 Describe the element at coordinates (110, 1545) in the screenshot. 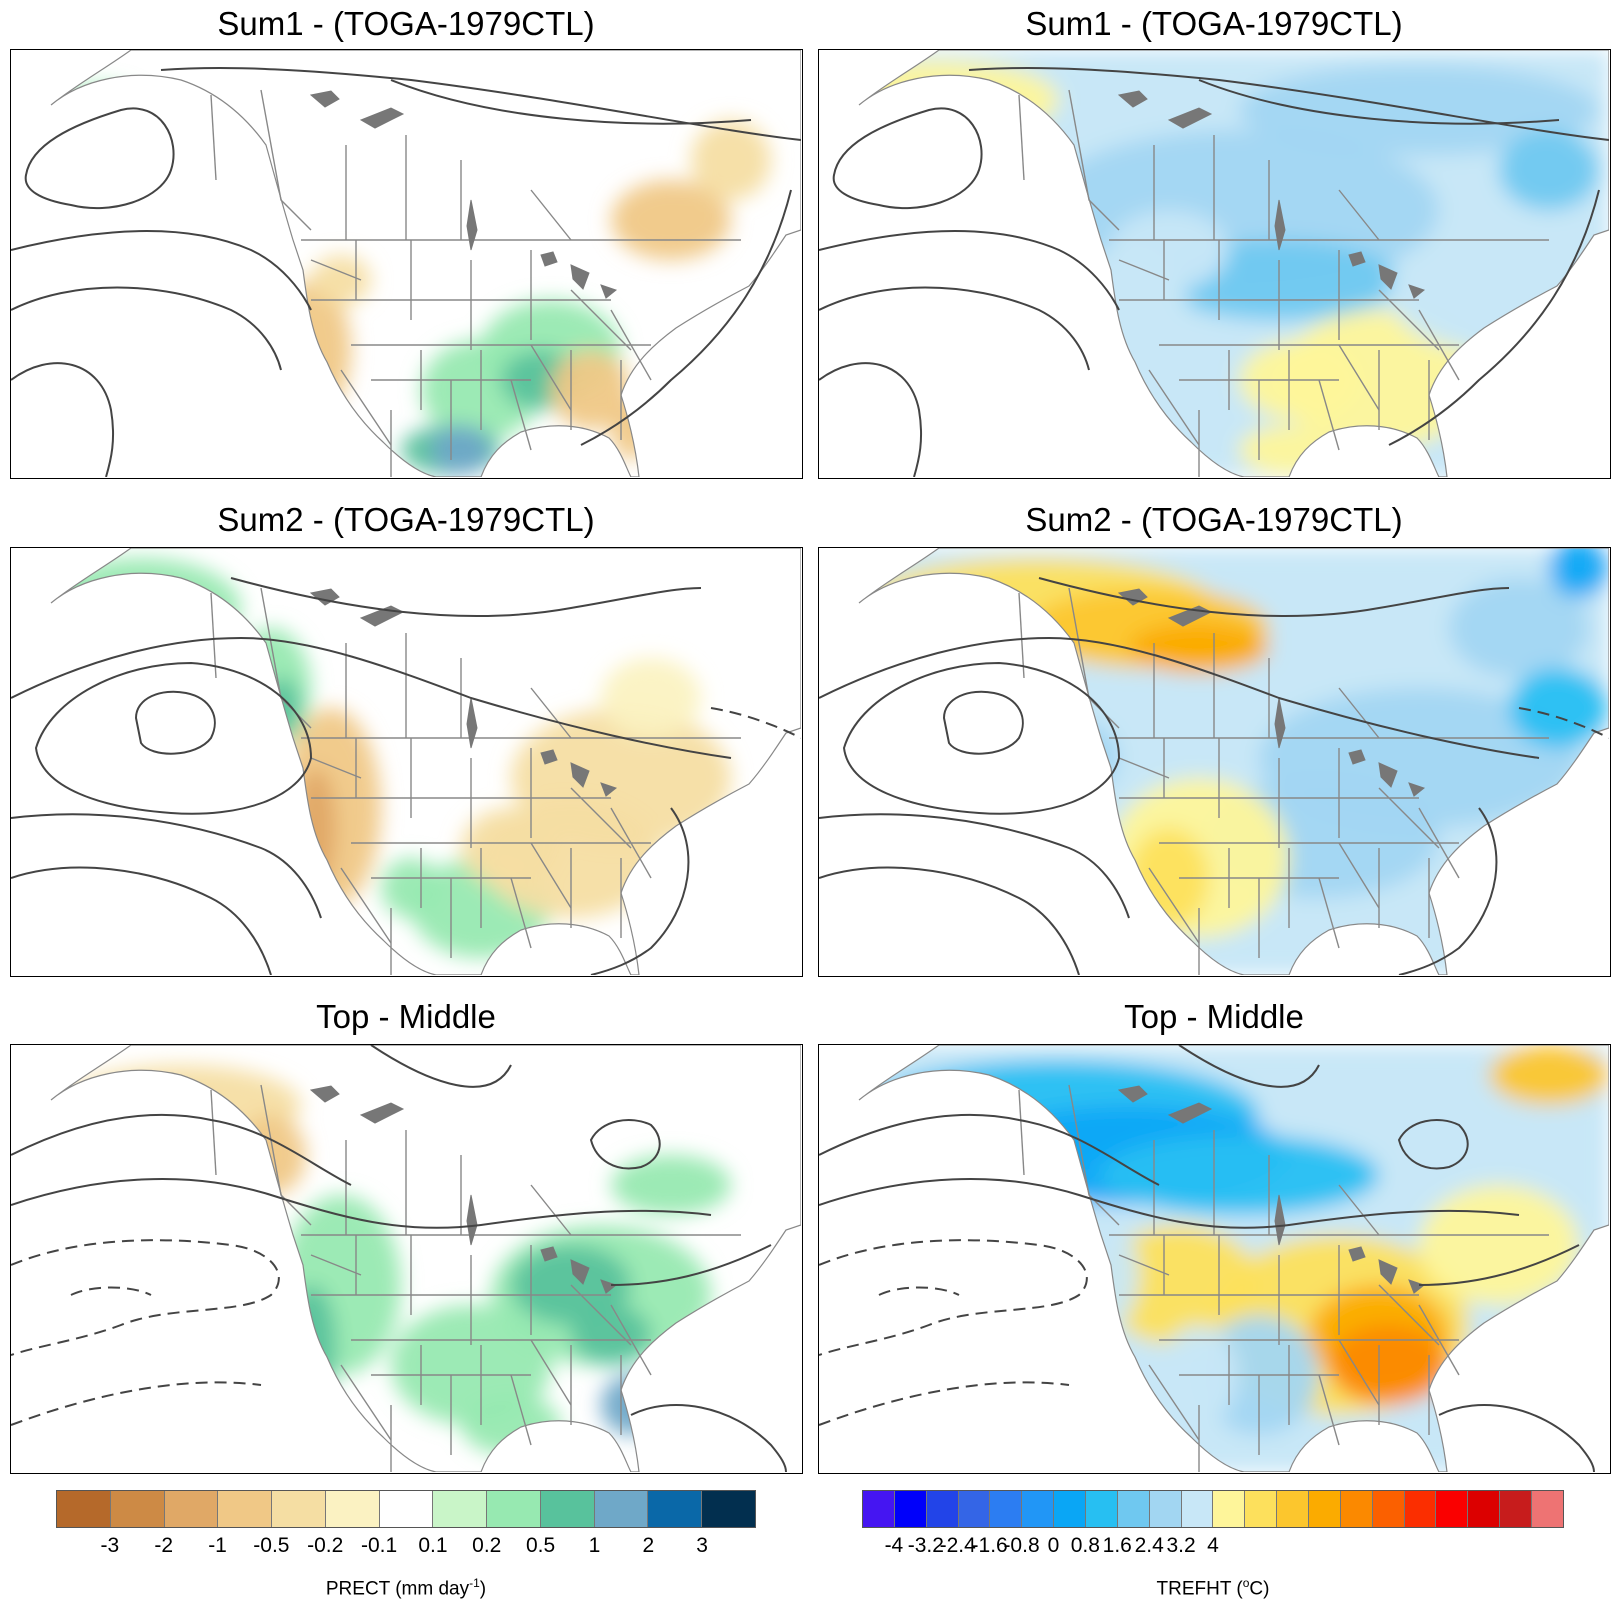

I see `precip-colorbar-tick: -3` at that location.